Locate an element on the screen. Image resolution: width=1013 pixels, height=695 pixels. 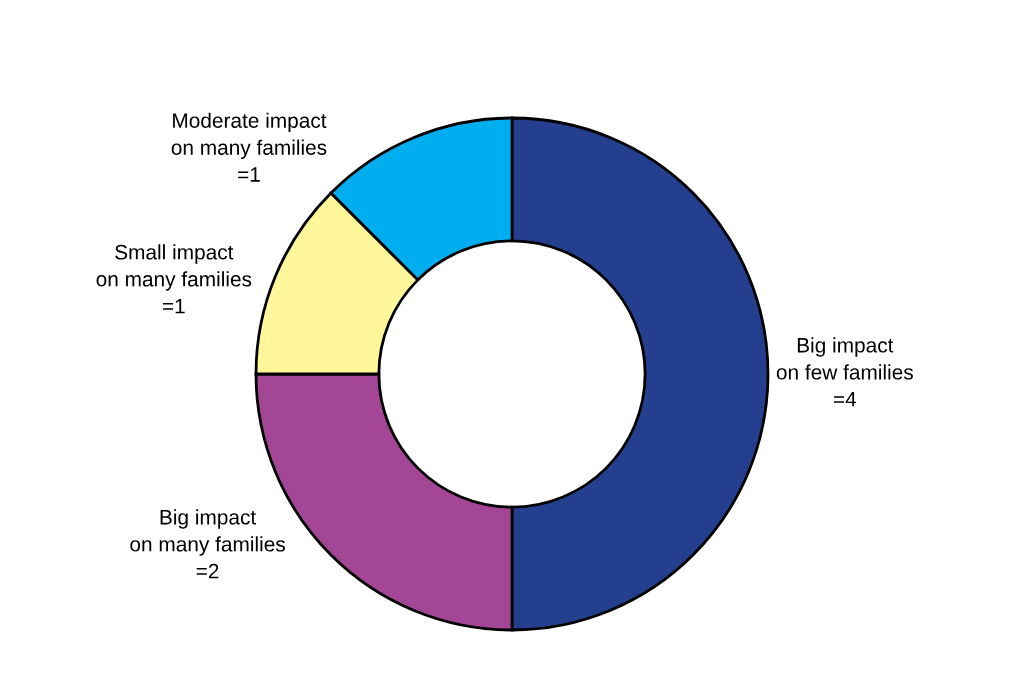
data-label: =4 is located at coordinates (845, 399).